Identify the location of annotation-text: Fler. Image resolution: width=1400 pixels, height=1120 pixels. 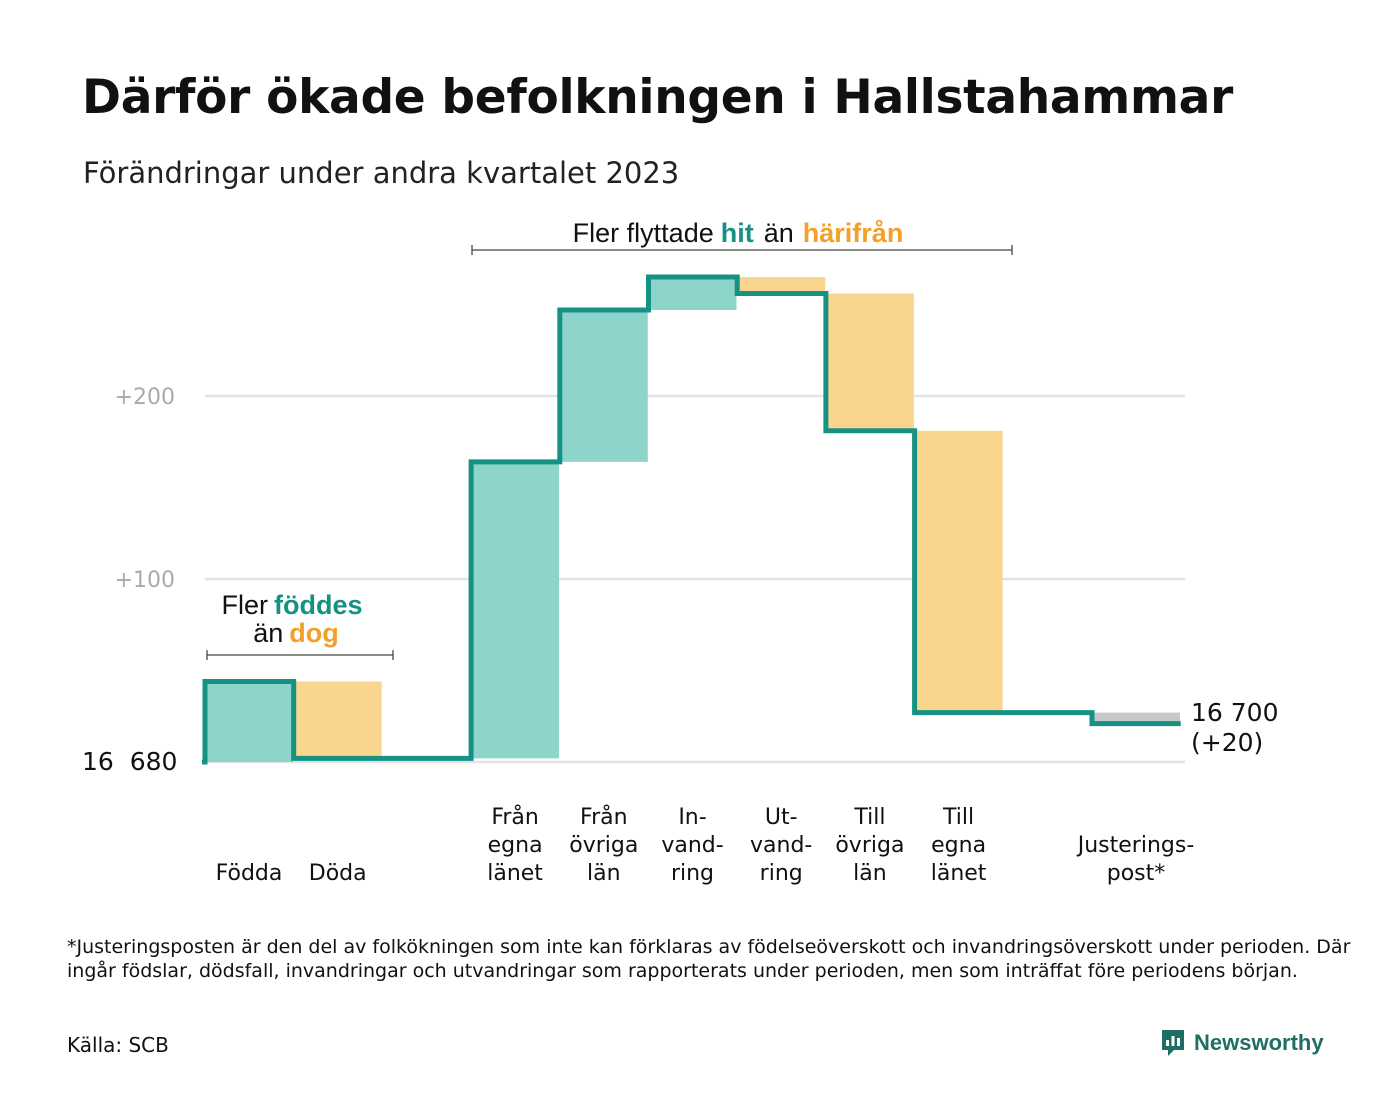
(244, 605).